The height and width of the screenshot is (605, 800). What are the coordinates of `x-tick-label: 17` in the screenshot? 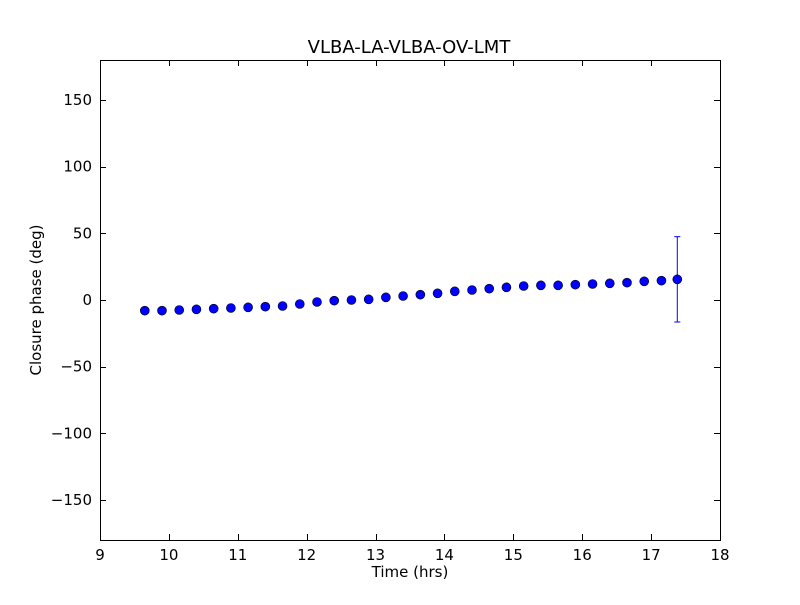 It's located at (651, 555).